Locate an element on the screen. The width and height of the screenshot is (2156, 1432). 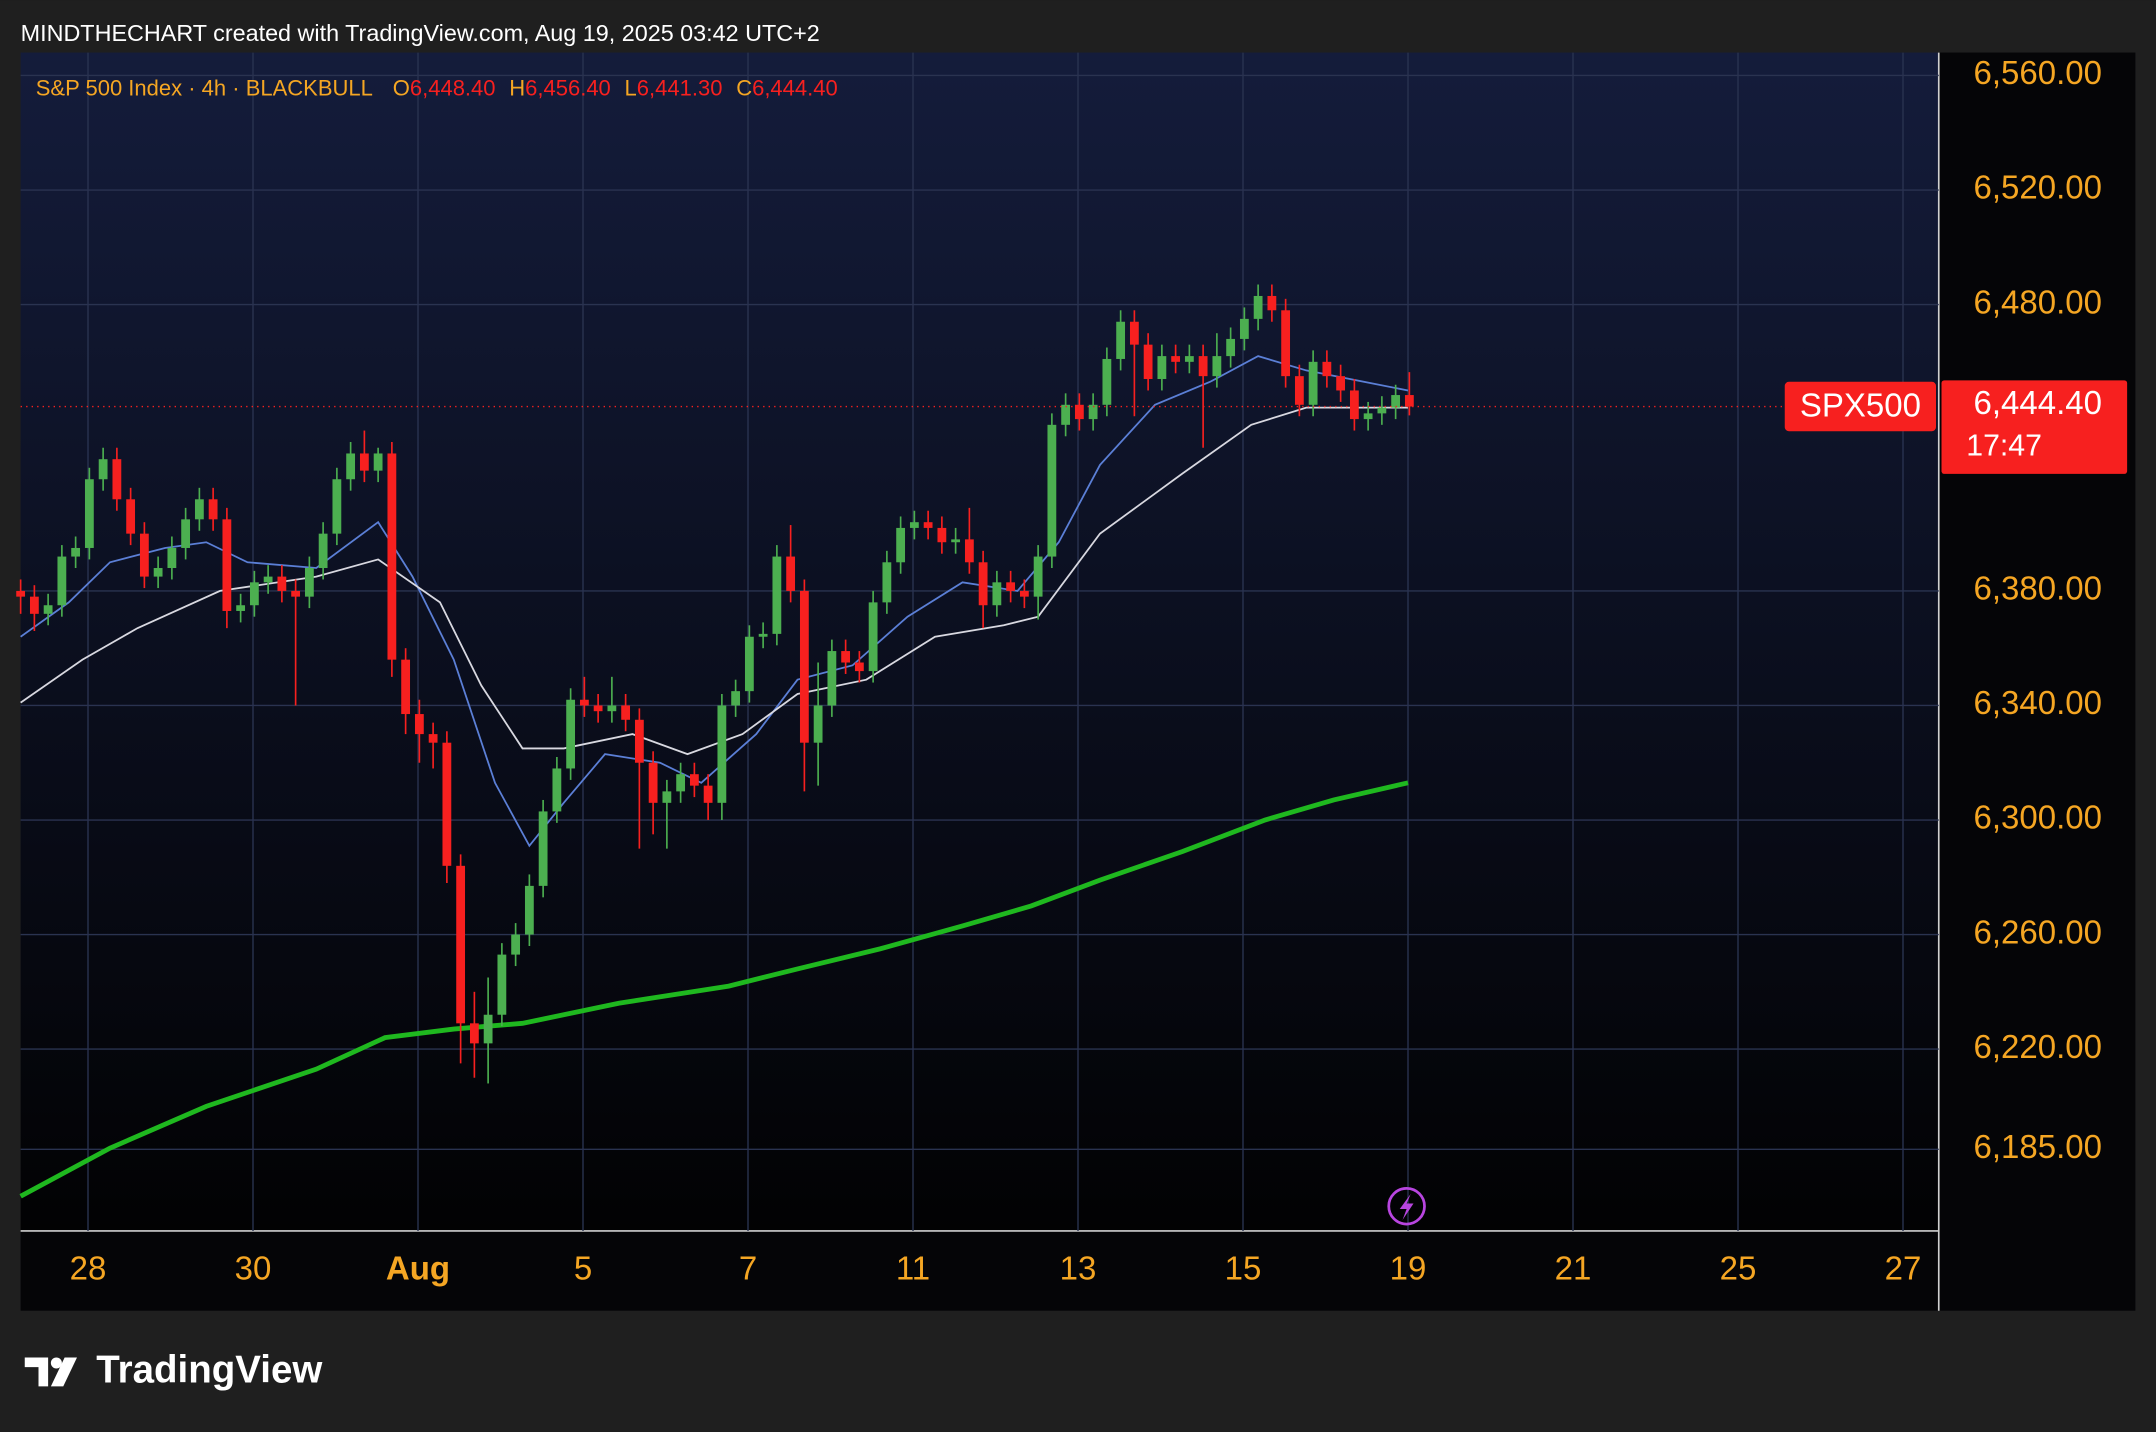
legend-value: 6,448.40 is located at coordinates (453, 88).